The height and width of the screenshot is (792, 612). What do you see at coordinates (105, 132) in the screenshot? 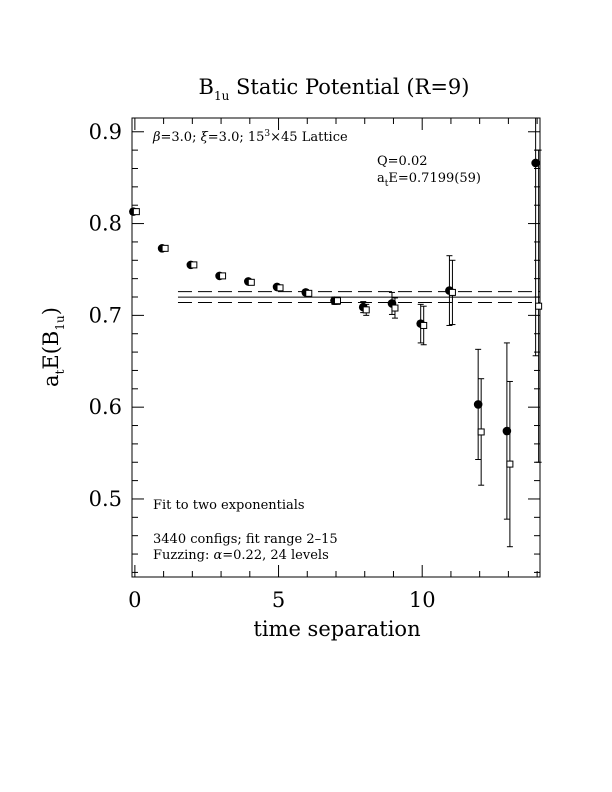
I see `y-tick-label: 0.9` at bounding box center [105, 132].